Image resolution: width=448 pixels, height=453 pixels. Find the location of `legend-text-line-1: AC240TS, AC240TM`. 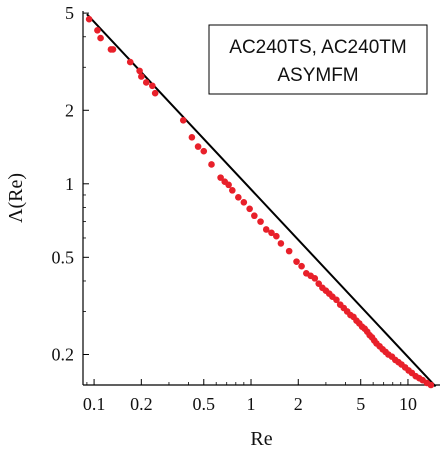

legend-text-line-1: AC240TS, AC240TM is located at coordinates (317, 47).